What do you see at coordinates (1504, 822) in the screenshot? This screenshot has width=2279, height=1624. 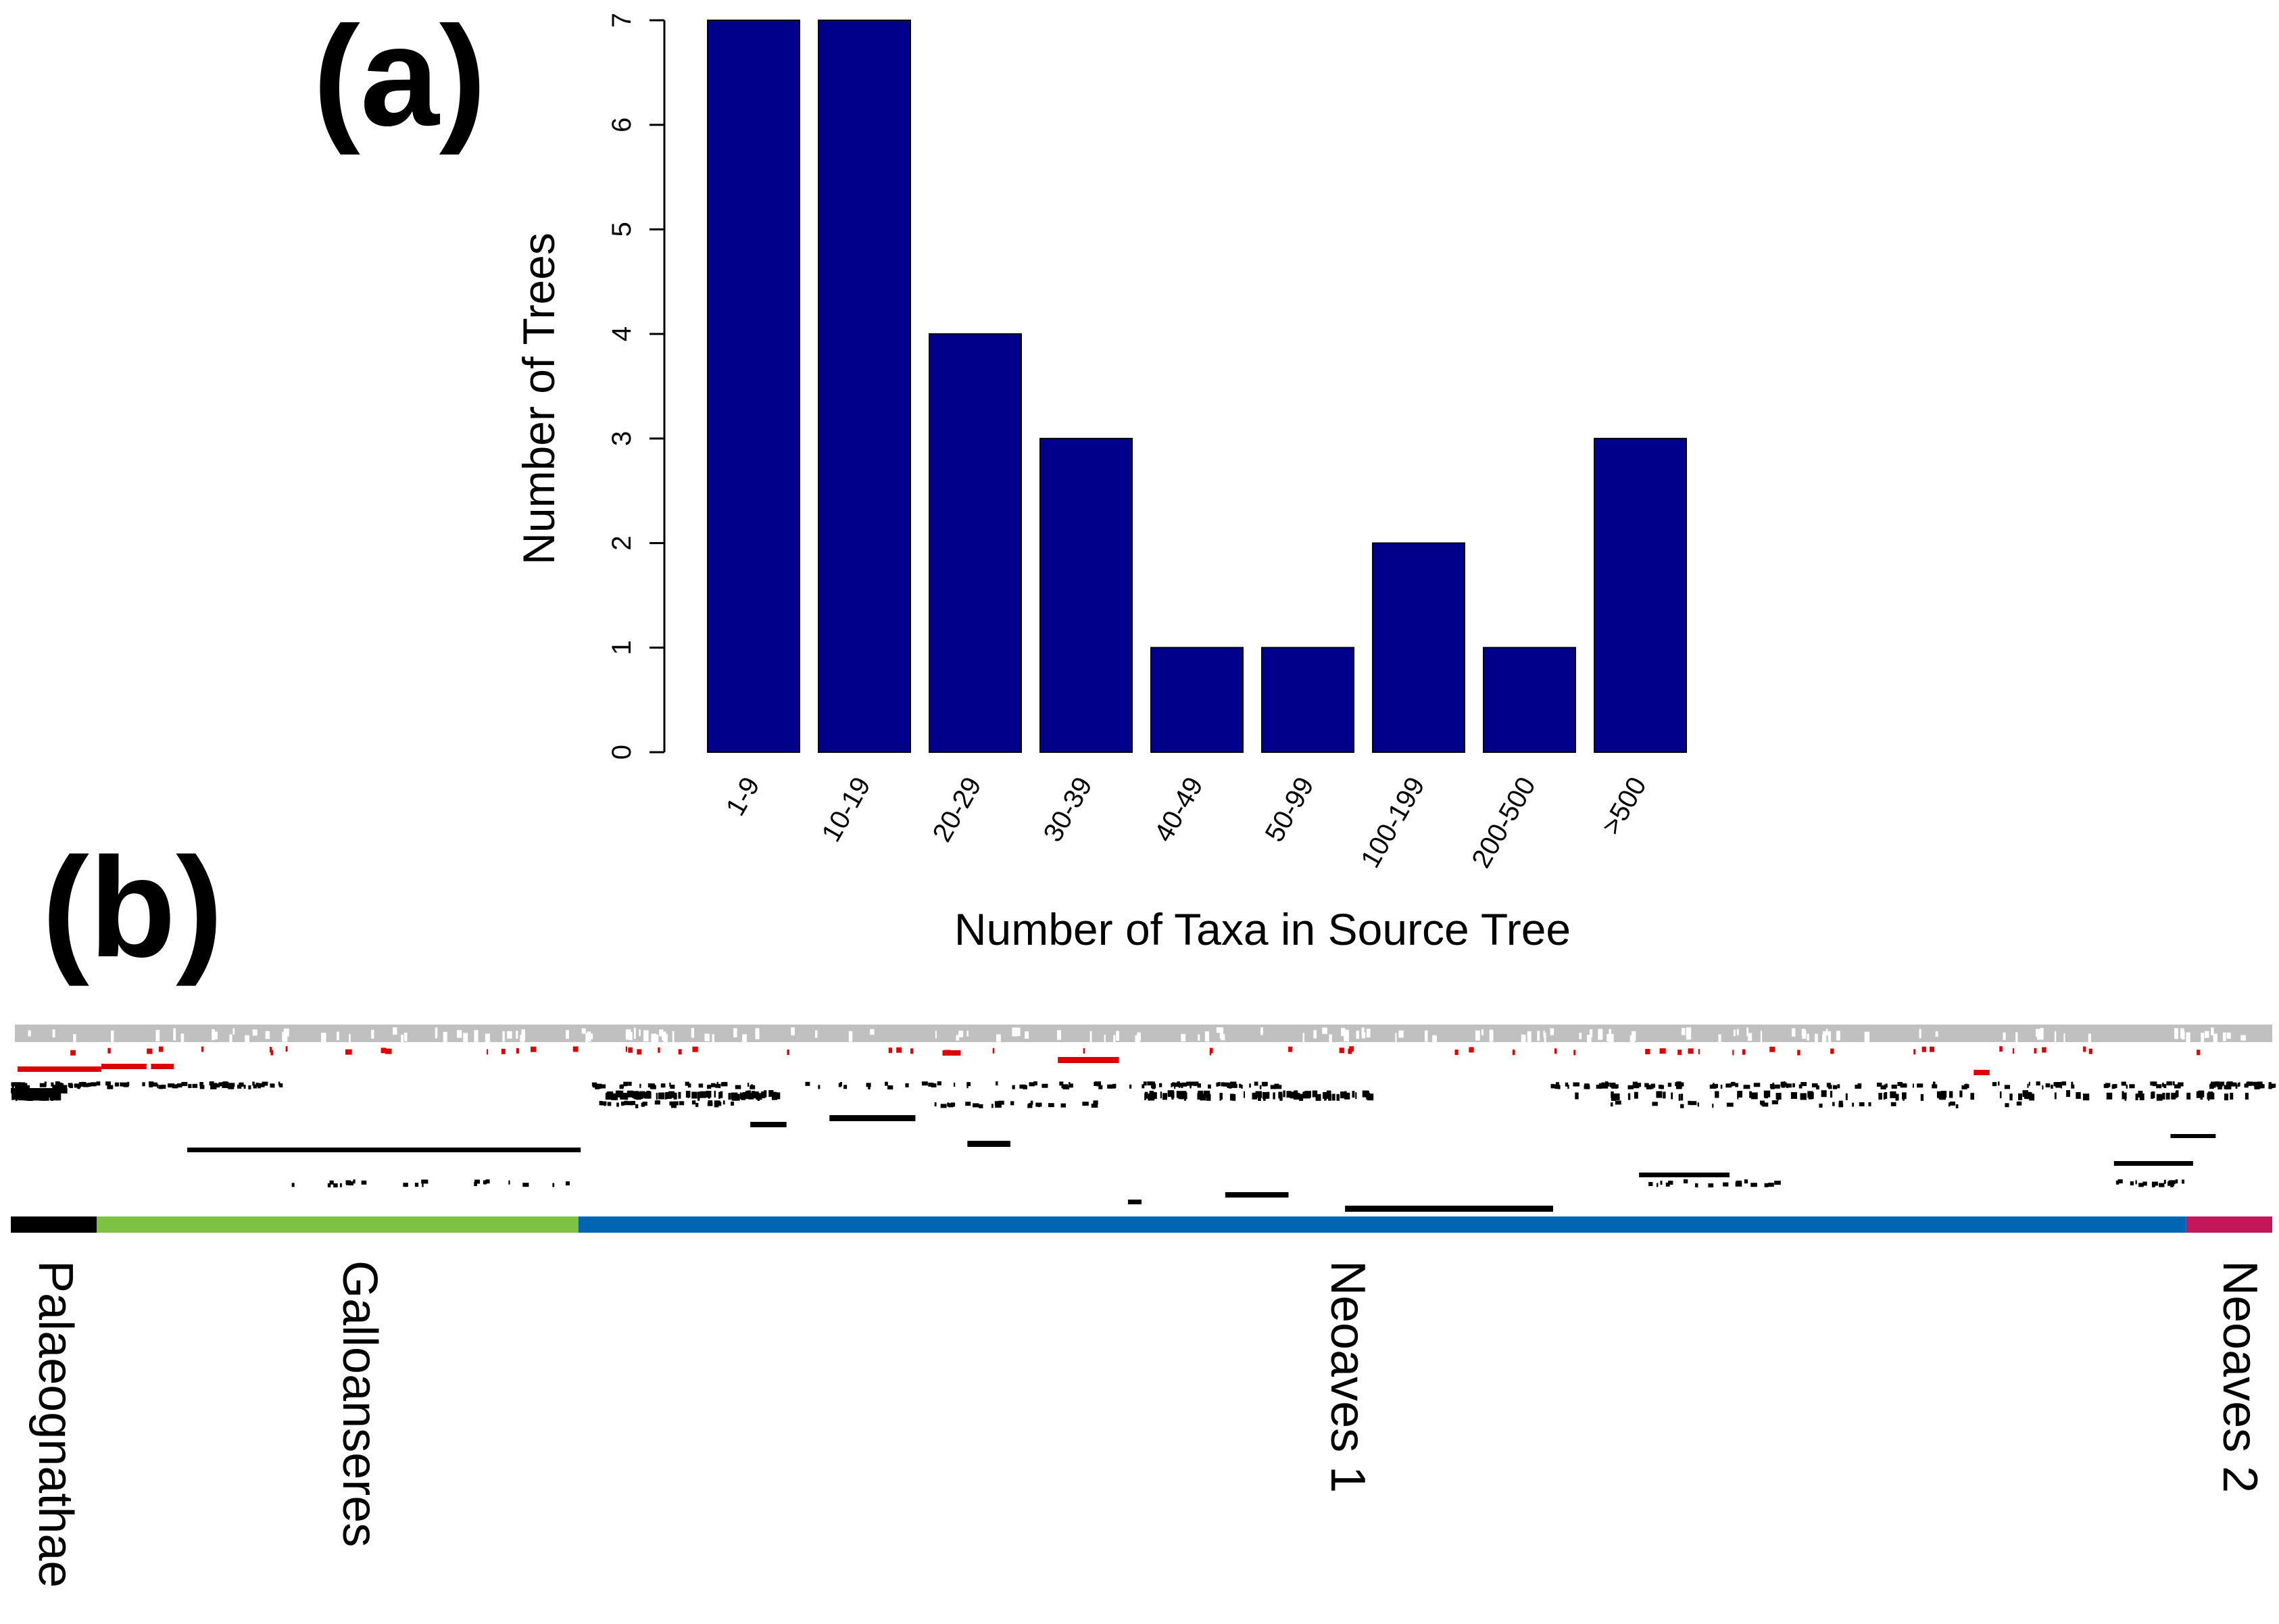 I see `x-tick-label: 200-500` at bounding box center [1504, 822].